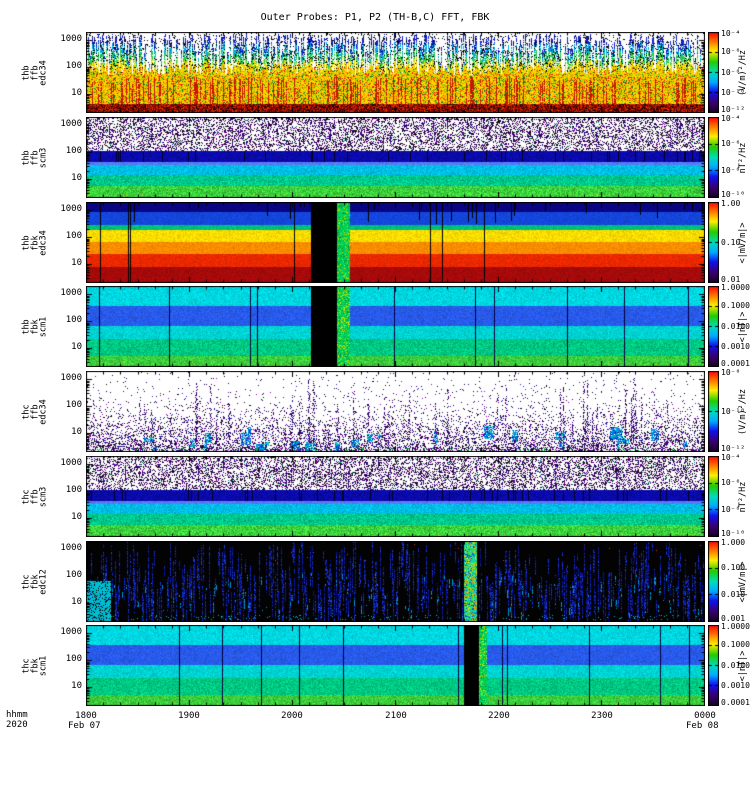  What do you see at coordinates (713, 72) in the screenshot?
I see `colorbar-thb-ffb-edc34` at bounding box center [713, 72].